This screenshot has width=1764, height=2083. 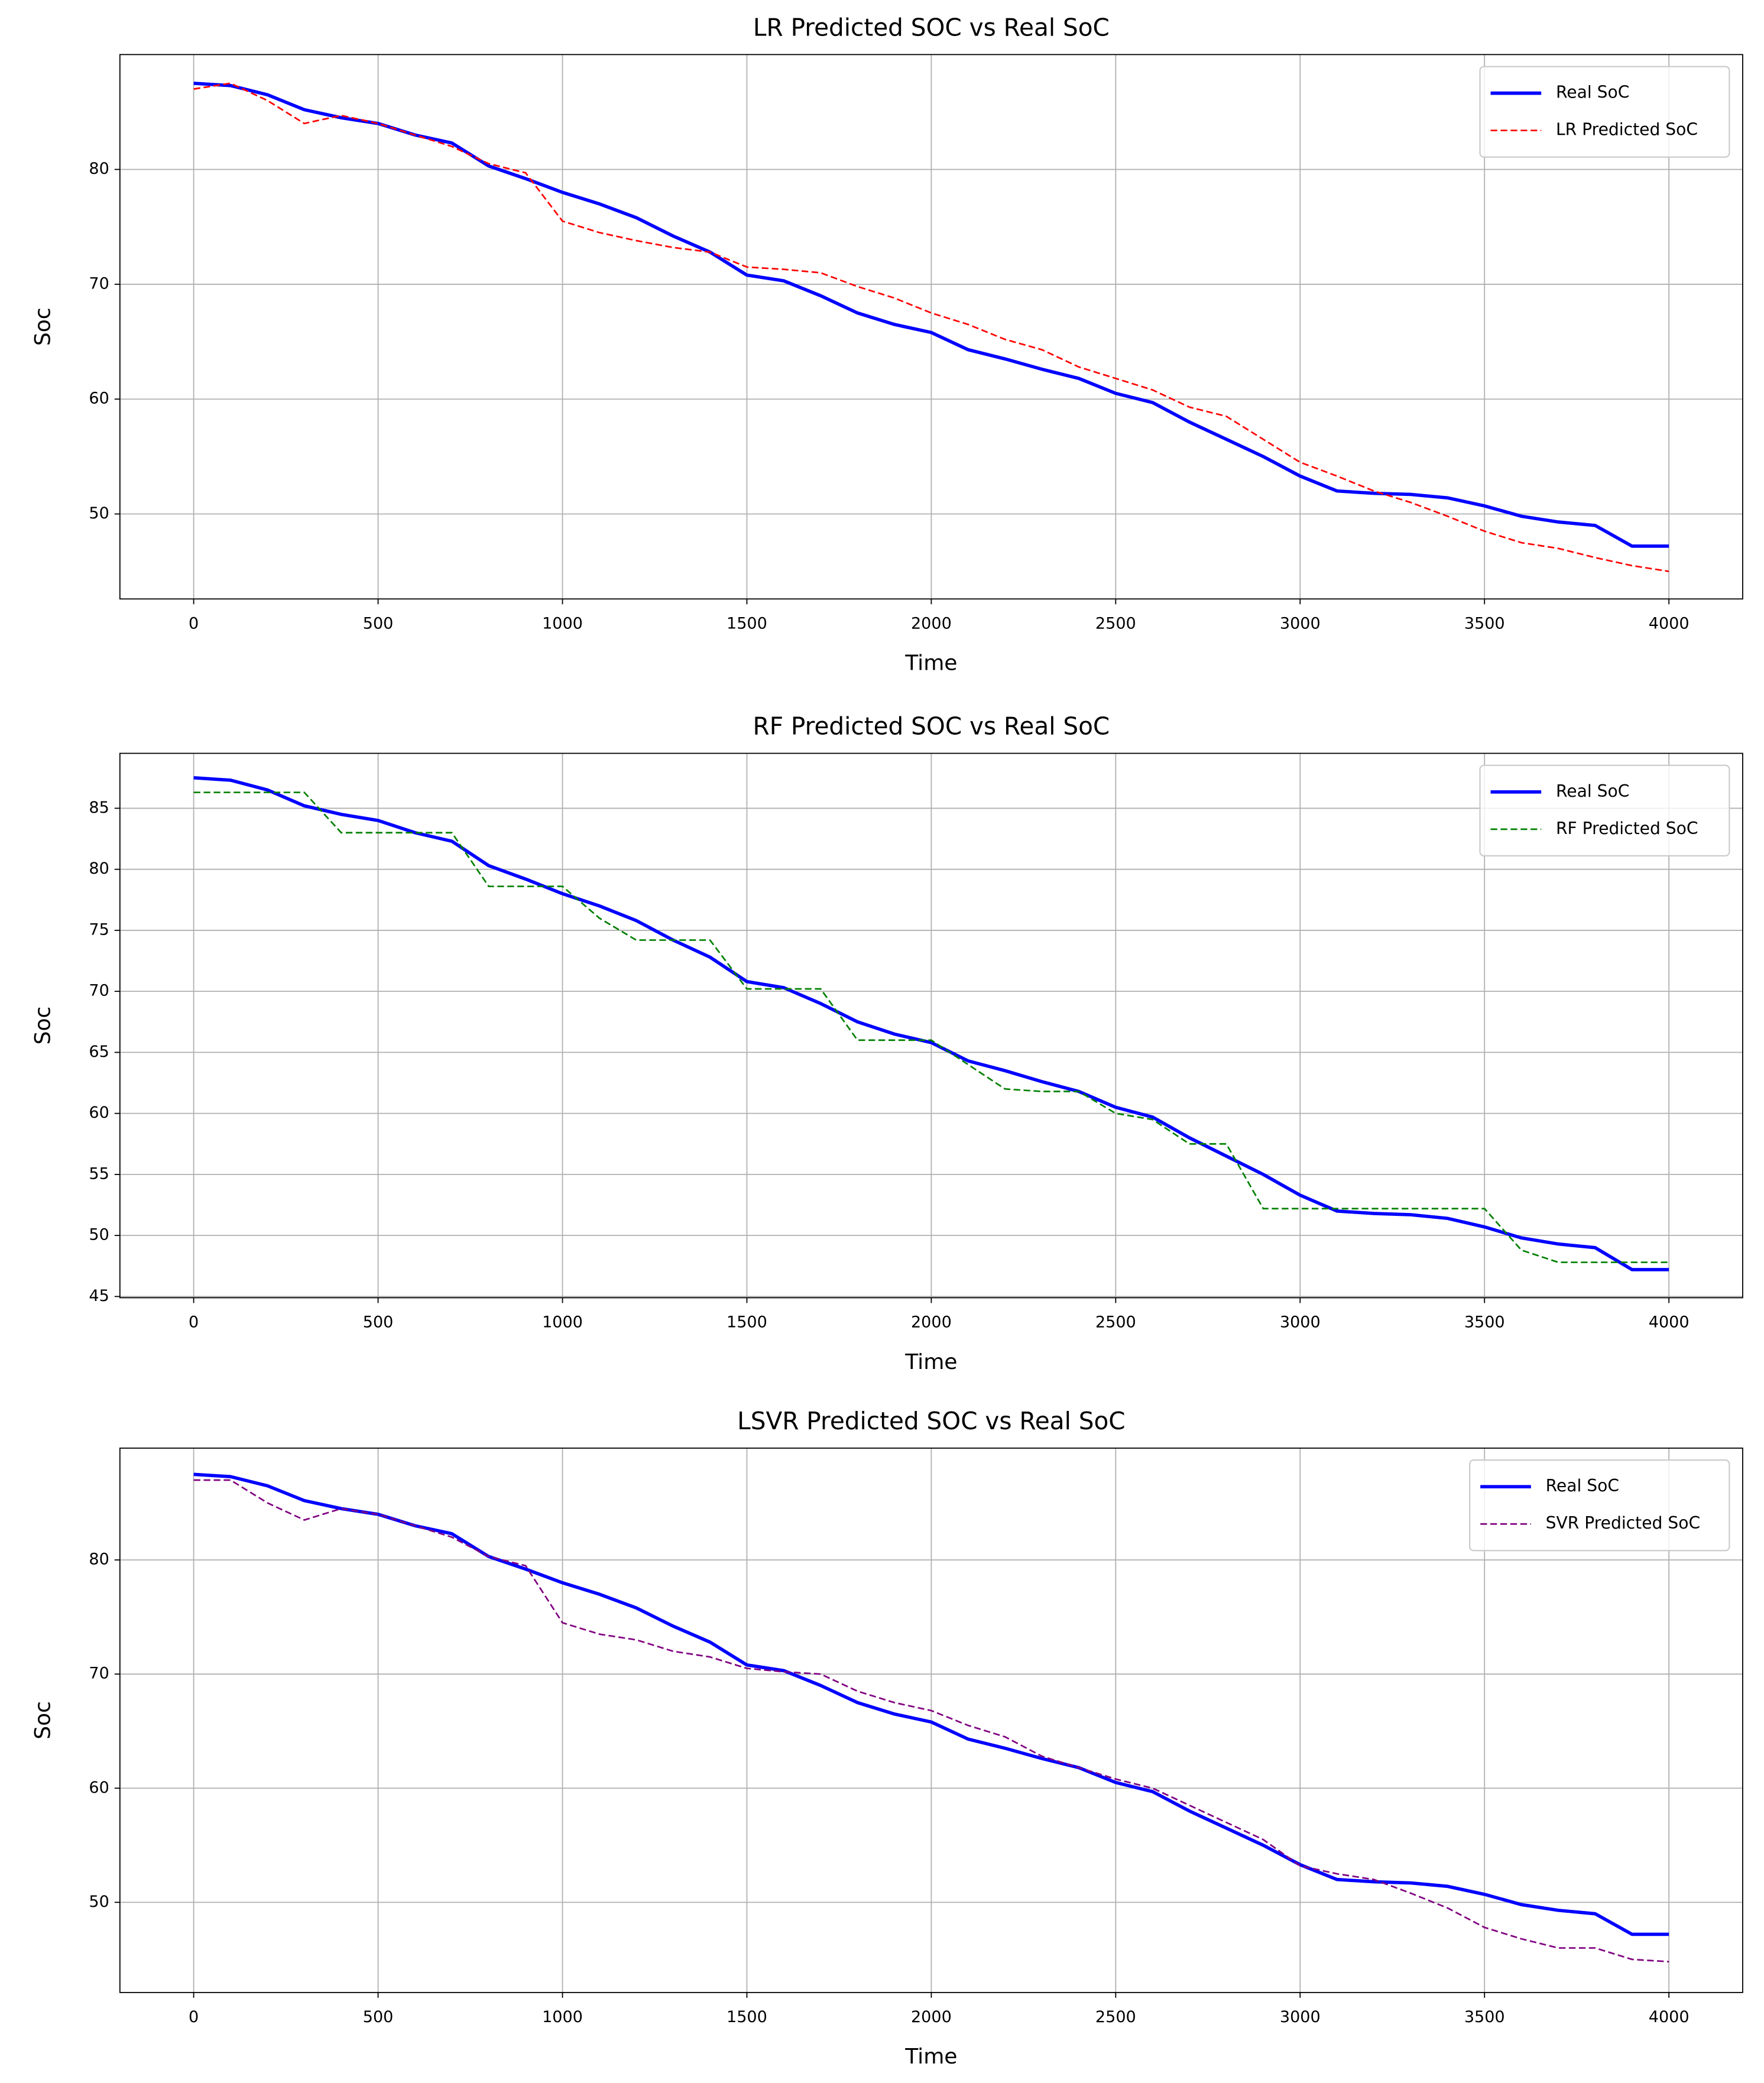 I want to click on legend: Real SoC SVR Predicted SoC, so click(x=1599, y=1505).